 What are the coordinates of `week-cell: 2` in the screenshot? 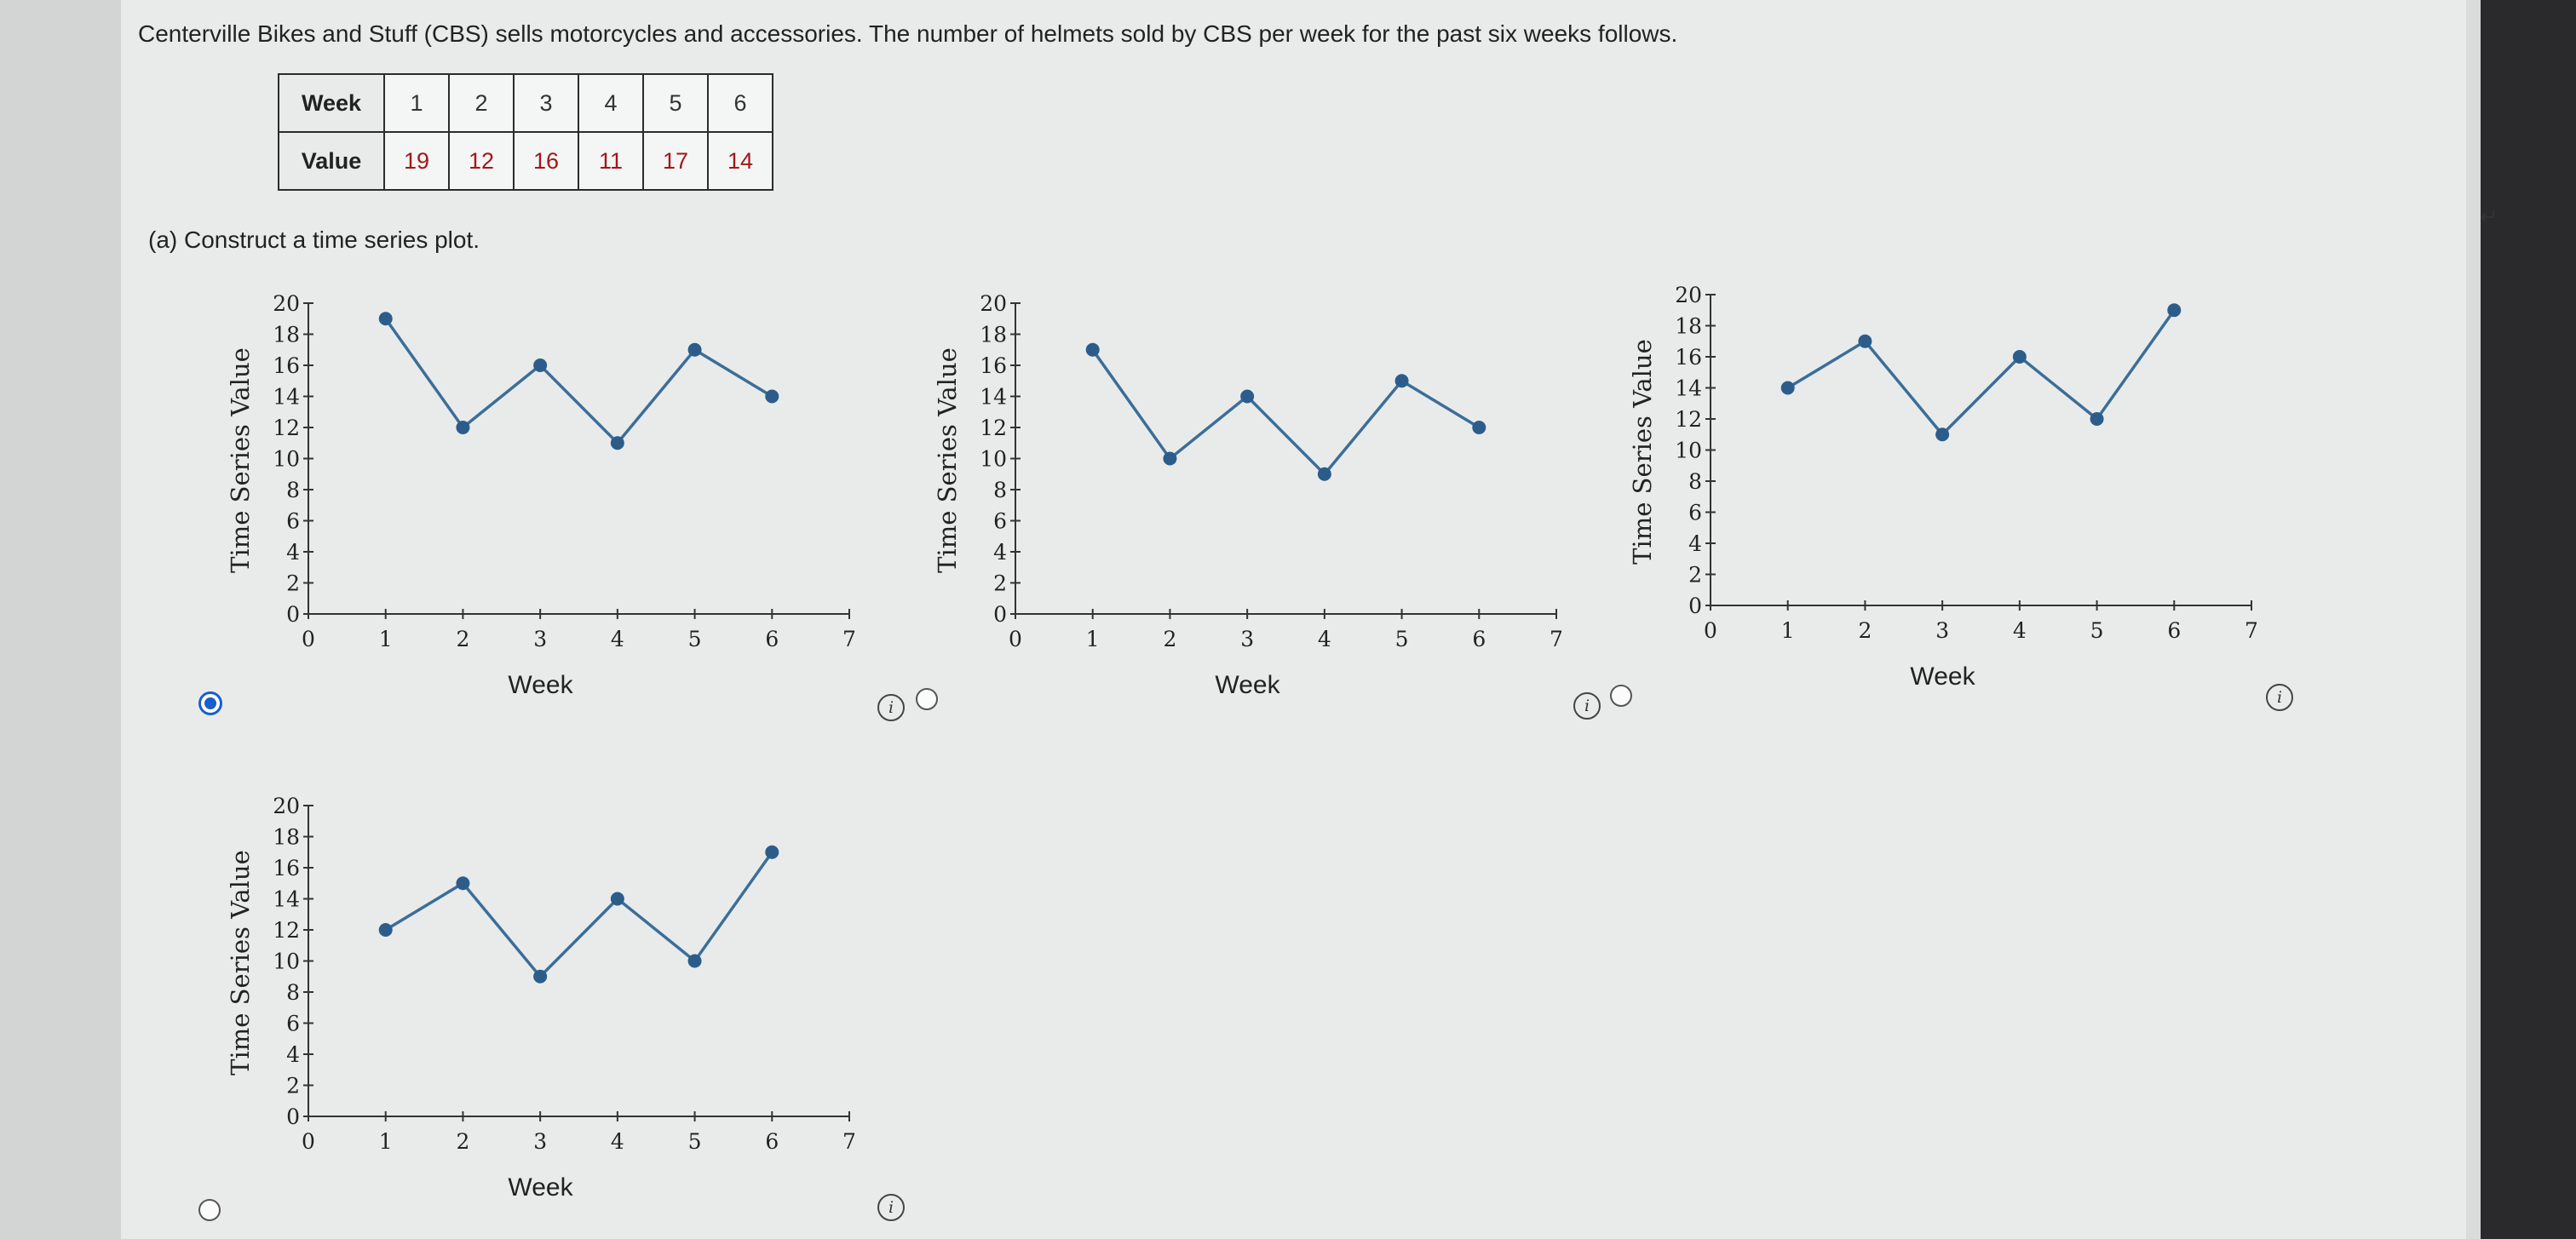 It's located at (481, 103).